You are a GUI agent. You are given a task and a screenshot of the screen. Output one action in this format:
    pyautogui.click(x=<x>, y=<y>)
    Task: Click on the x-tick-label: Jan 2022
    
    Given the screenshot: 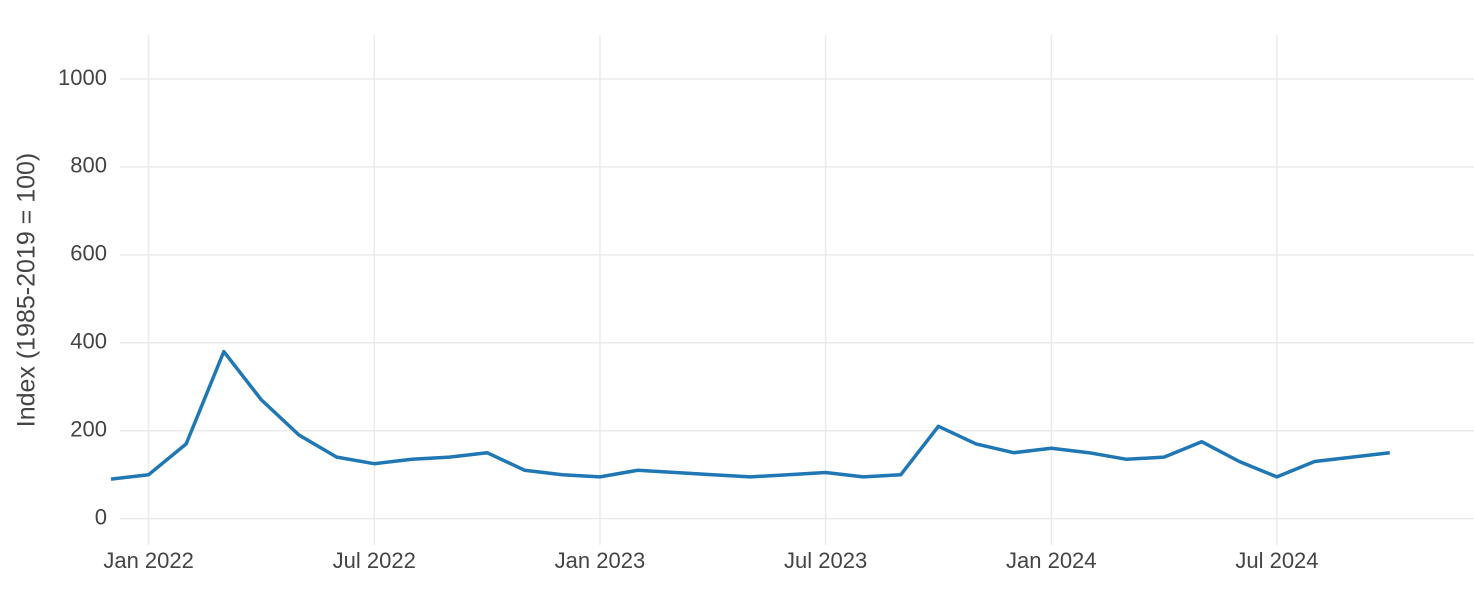 What is the action you would take?
    pyautogui.click(x=148, y=560)
    